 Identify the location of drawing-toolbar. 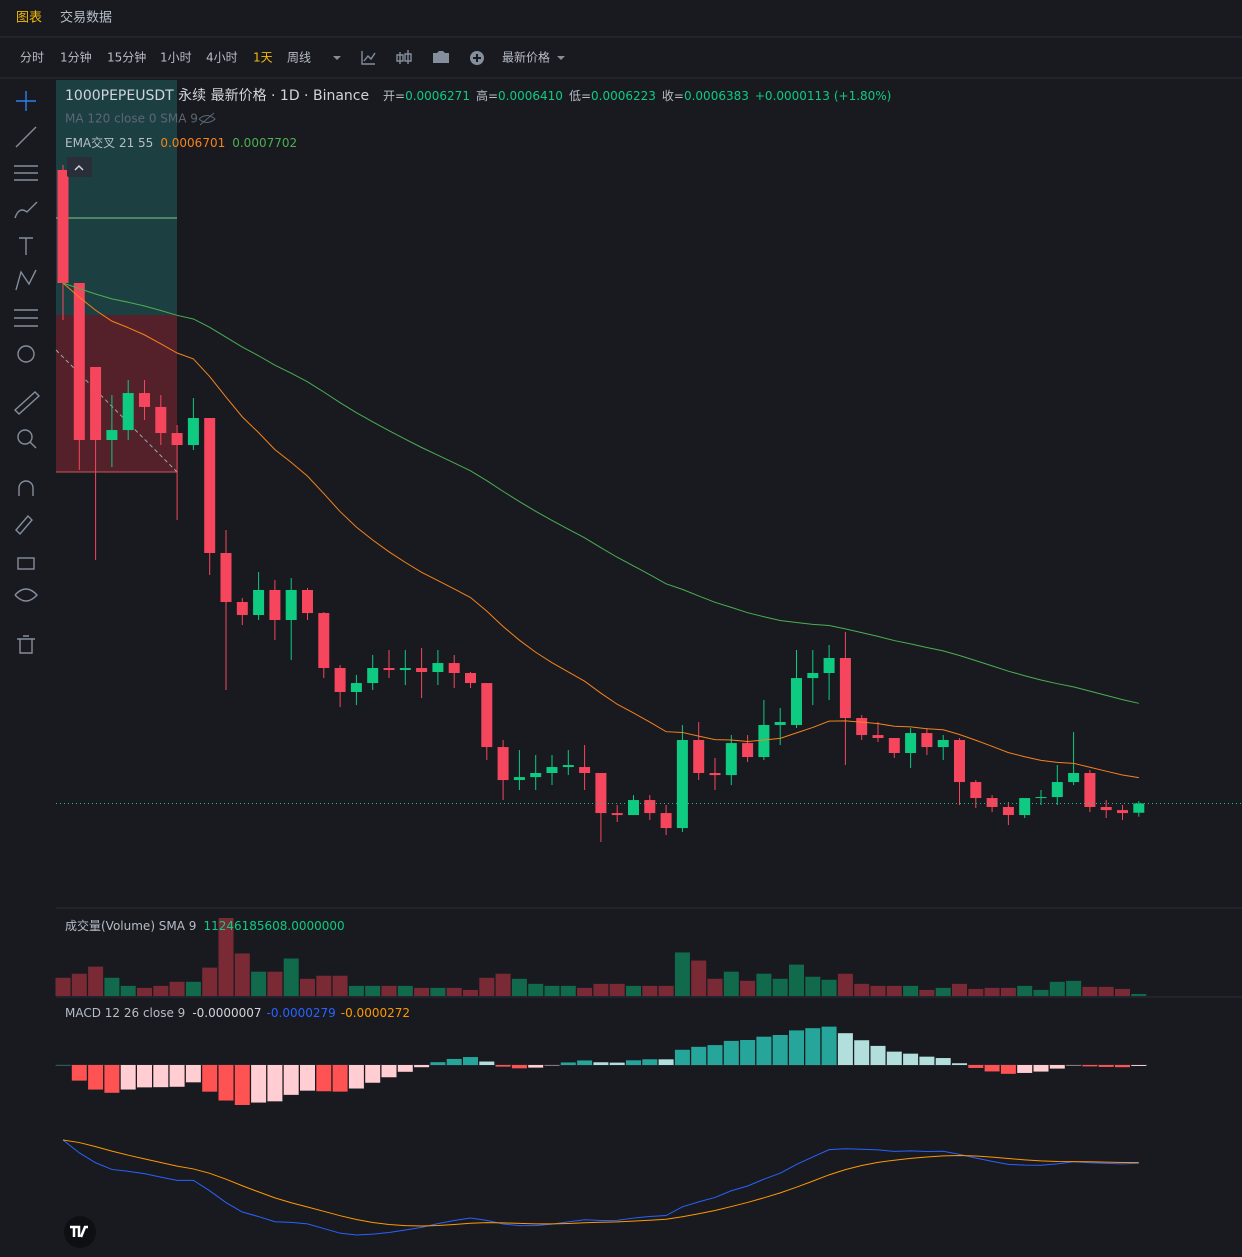
(27, 372).